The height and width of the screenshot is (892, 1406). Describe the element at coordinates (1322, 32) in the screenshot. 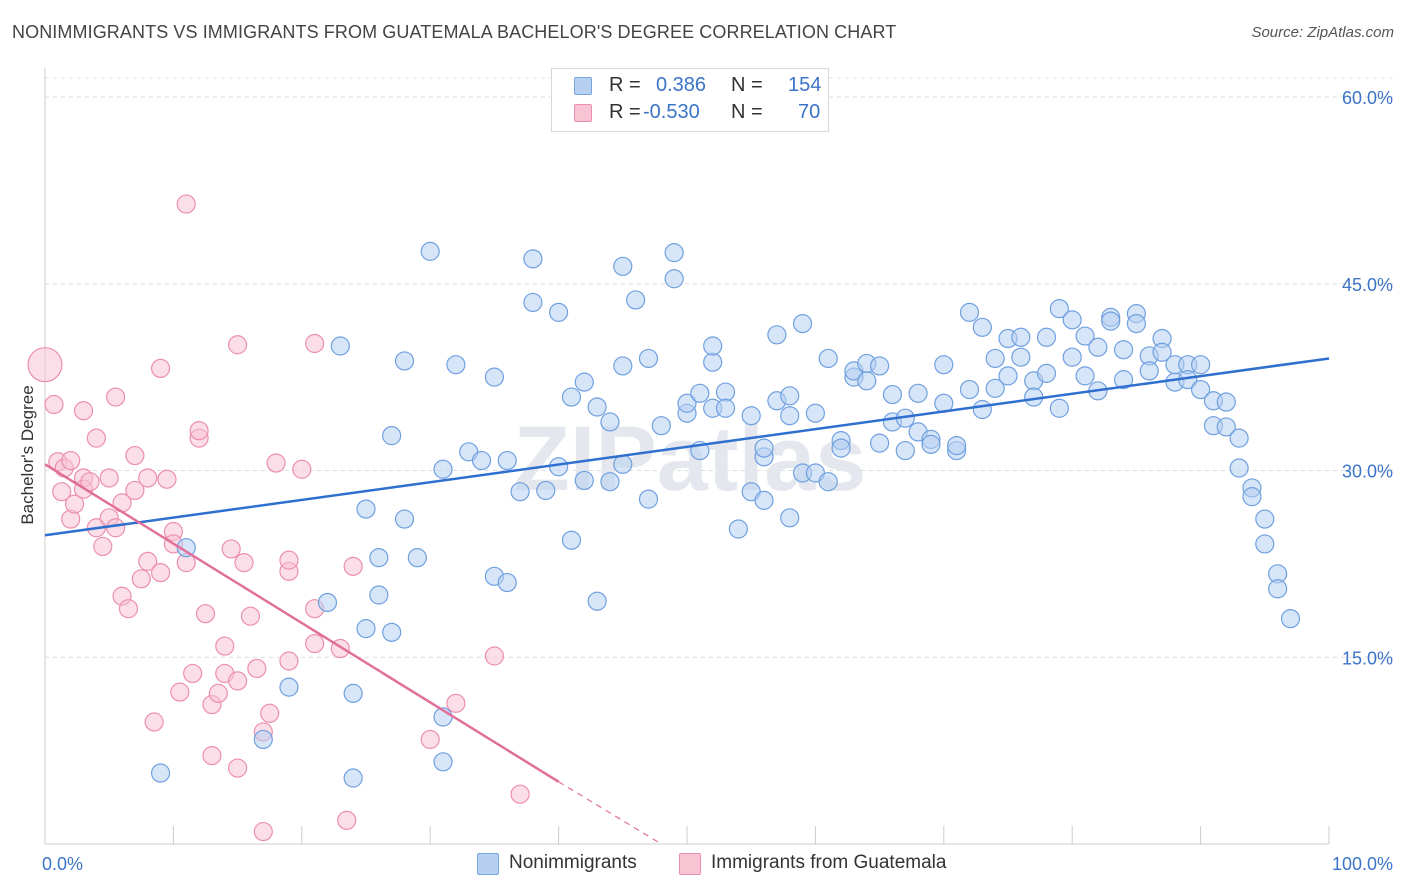

I see `source-label: Source: ZipAtlas.com` at that location.